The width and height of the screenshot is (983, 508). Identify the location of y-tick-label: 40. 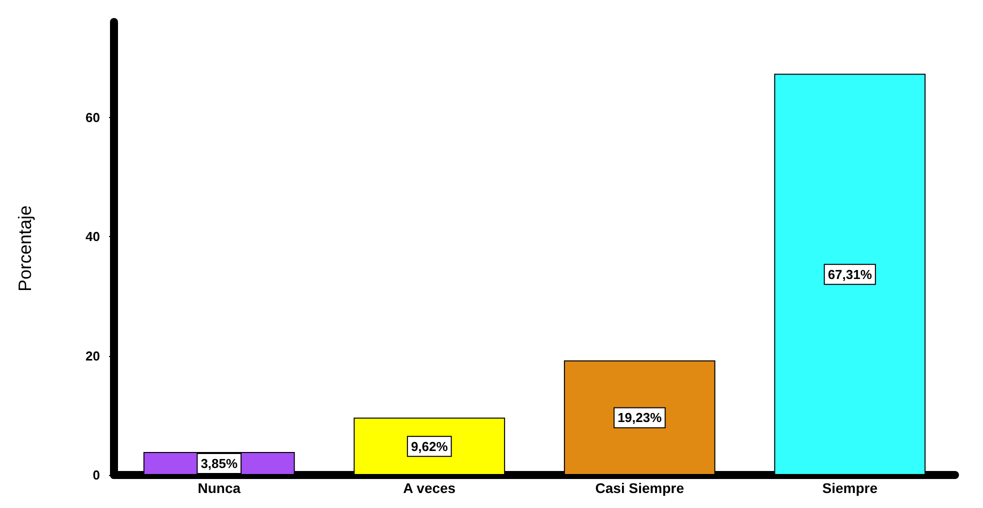
(93, 236).